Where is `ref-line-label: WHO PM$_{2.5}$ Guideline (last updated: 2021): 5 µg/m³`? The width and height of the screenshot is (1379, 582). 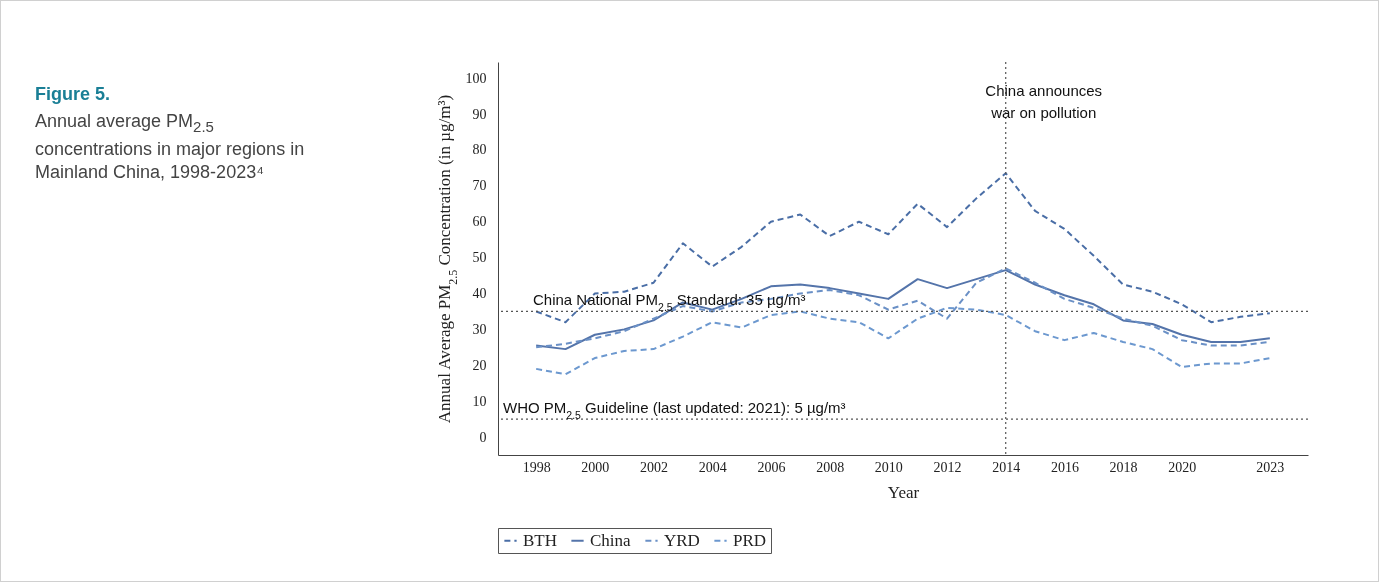 ref-line-label: WHO PM$_{2.5}$ Guideline (last updated: 2021): 5 µg/m³ is located at coordinates (674, 410).